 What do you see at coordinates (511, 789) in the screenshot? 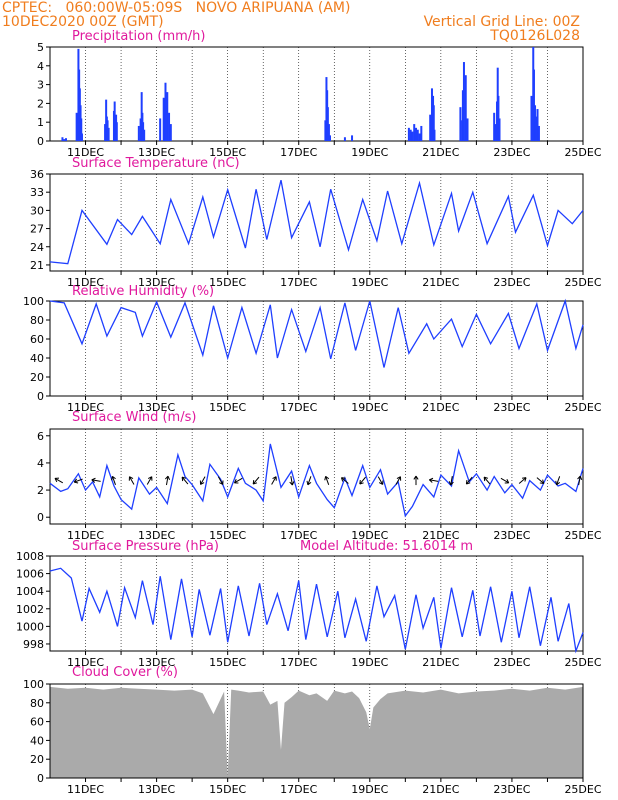
I see `cloud-xtick-label: 23DEC` at bounding box center [511, 789].